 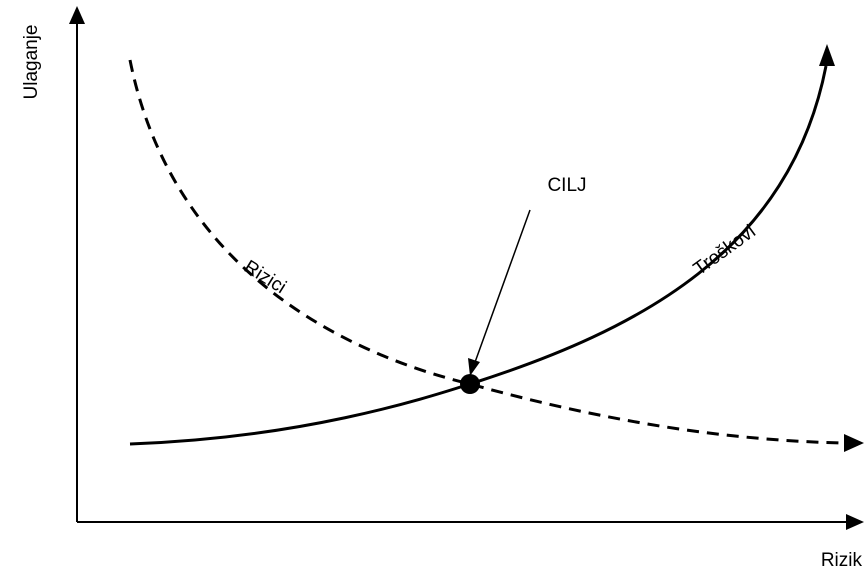 What do you see at coordinates (854, 443) in the screenshot?
I see `risks-curve-arrowhead` at bounding box center [854, 443].